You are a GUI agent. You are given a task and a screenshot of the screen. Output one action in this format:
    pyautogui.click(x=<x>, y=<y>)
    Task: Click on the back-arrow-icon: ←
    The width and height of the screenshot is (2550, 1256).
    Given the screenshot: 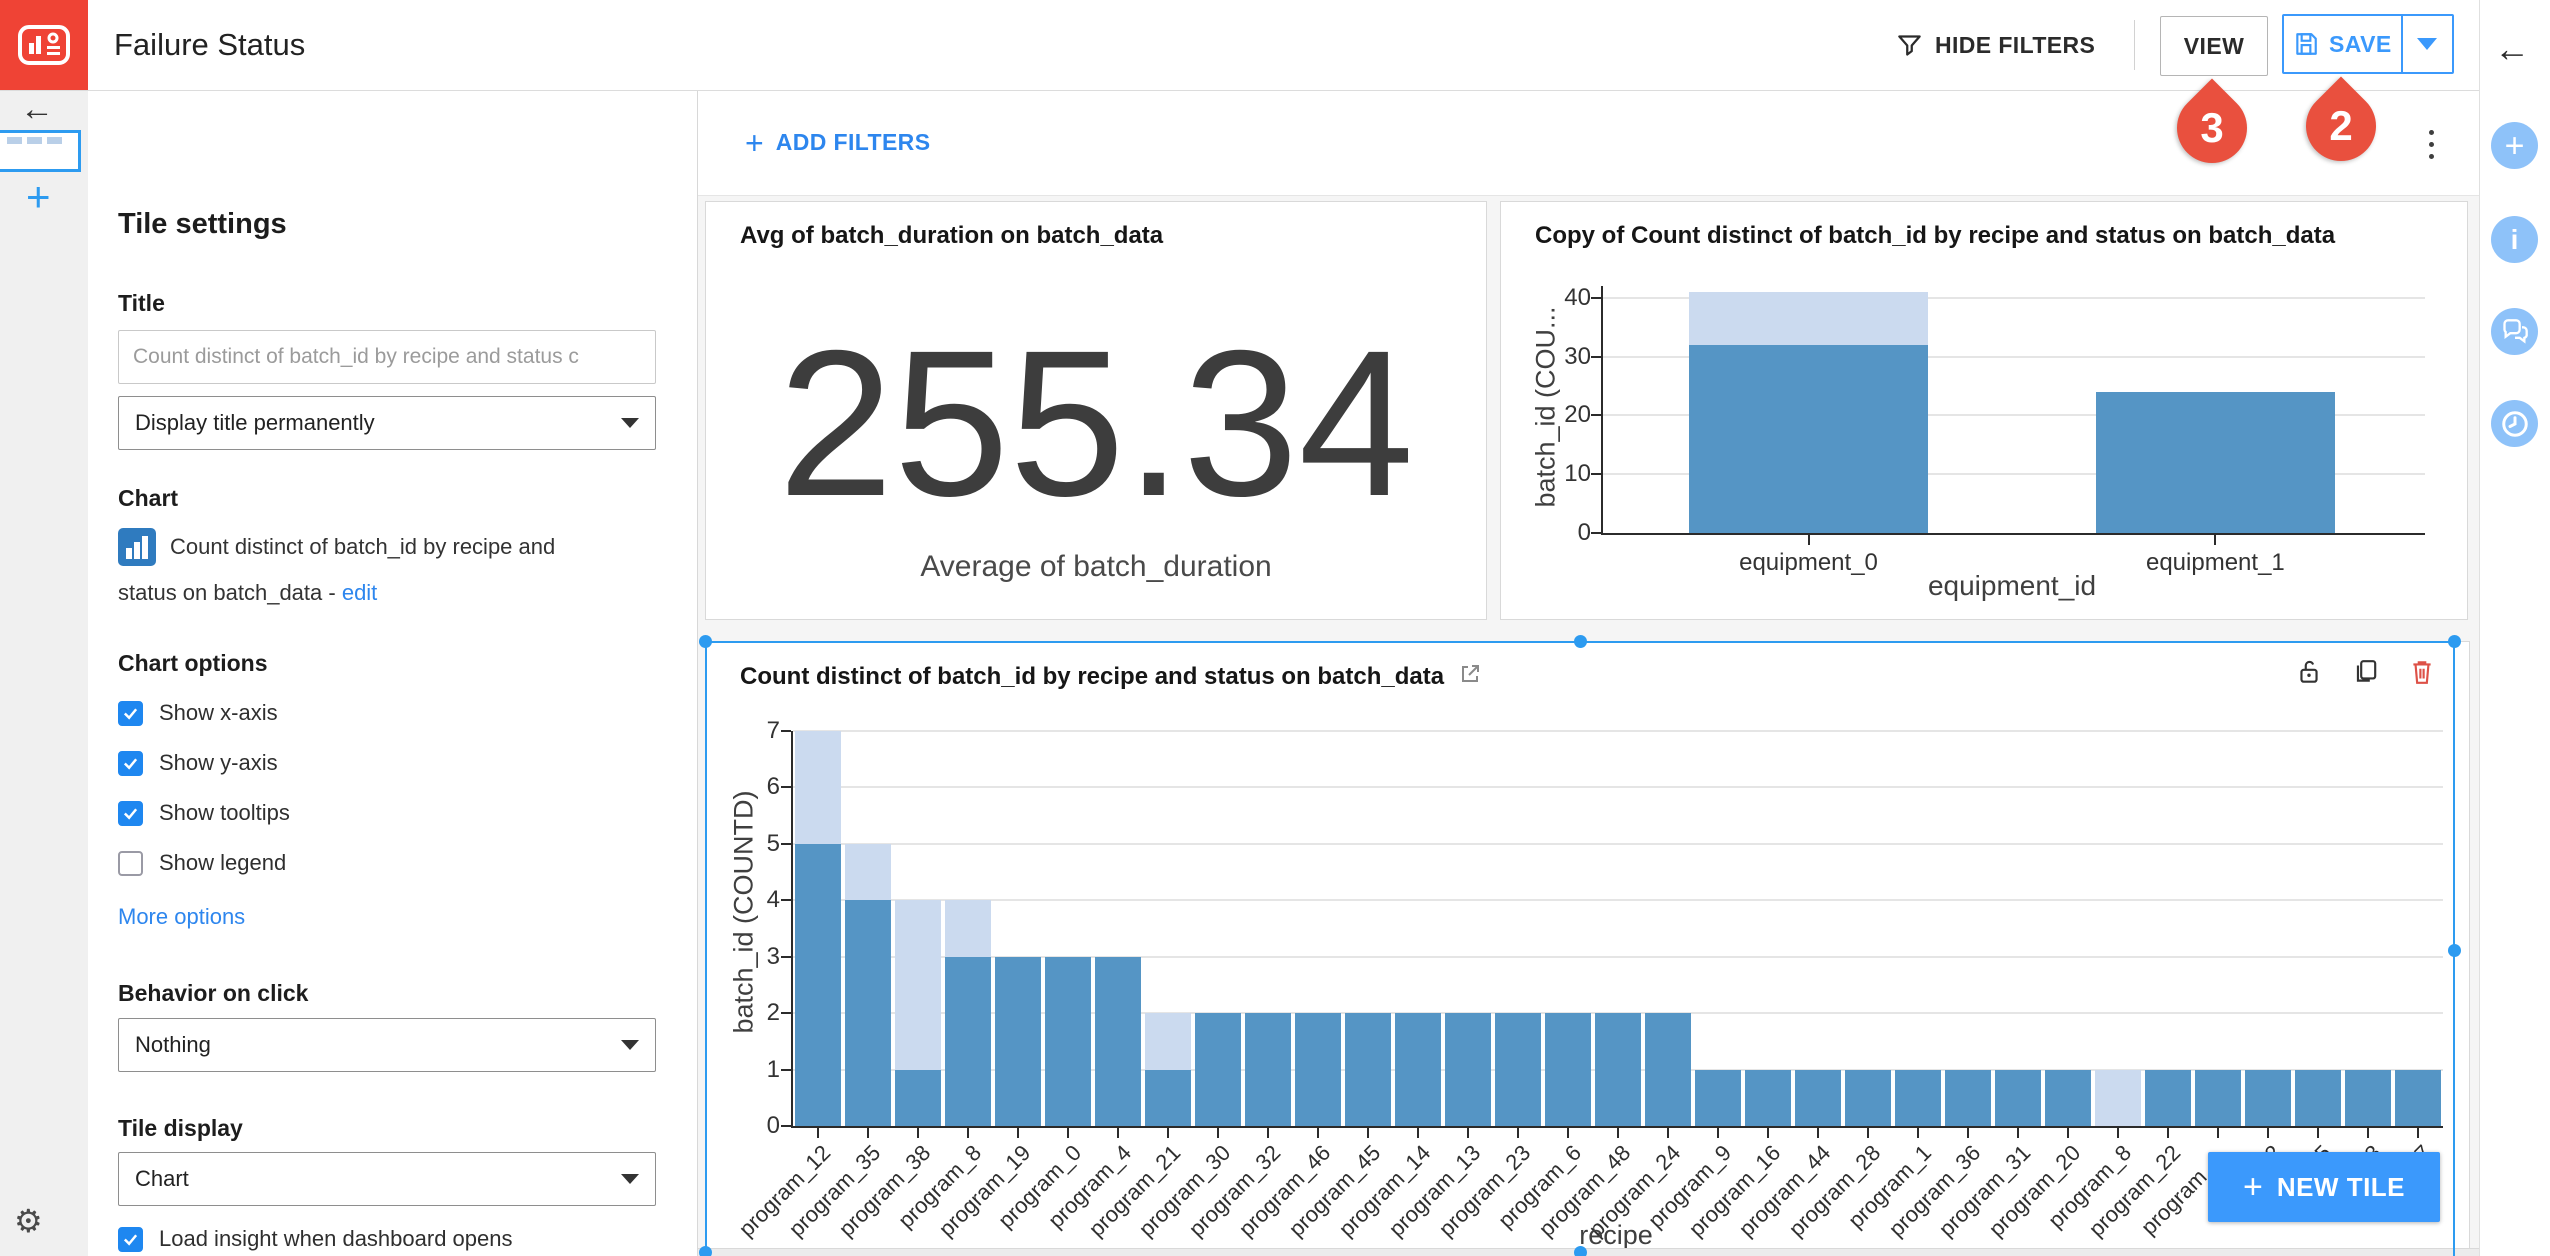 What is the action you would take?
    pyautogui.click(x=37, y=109)
    